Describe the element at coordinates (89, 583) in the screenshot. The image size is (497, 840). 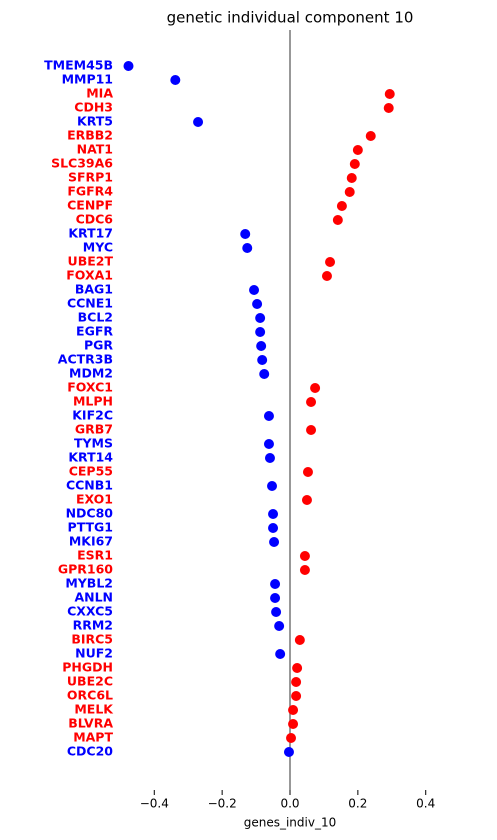
I see `category-label: MYBL2` at that location.